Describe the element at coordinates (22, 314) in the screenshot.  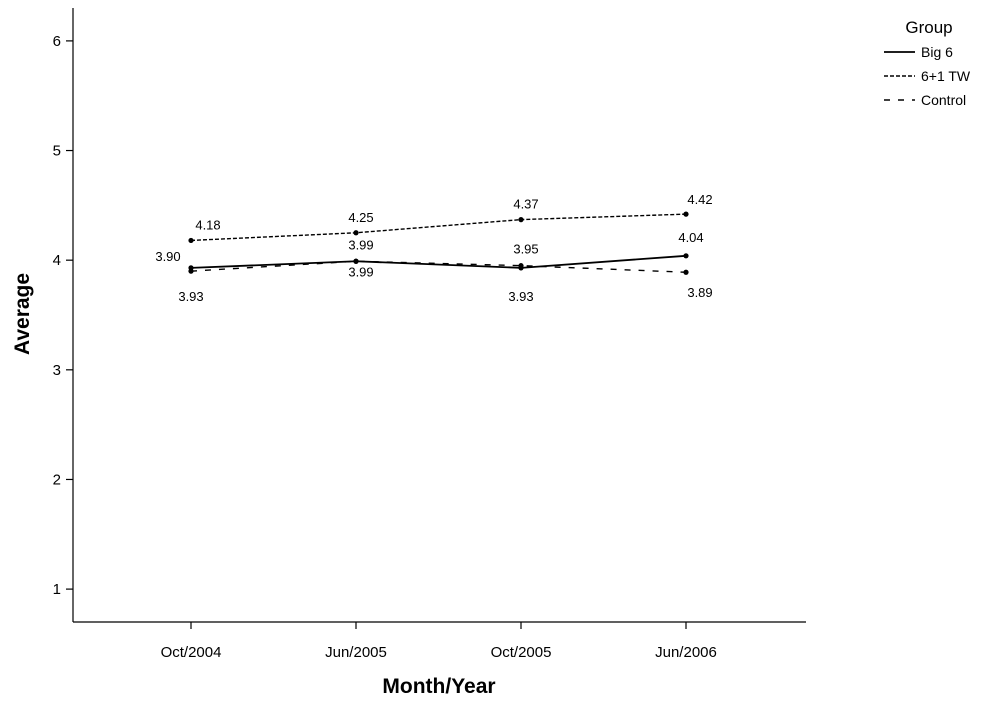
I see `y-axis-title: Average` at that location.